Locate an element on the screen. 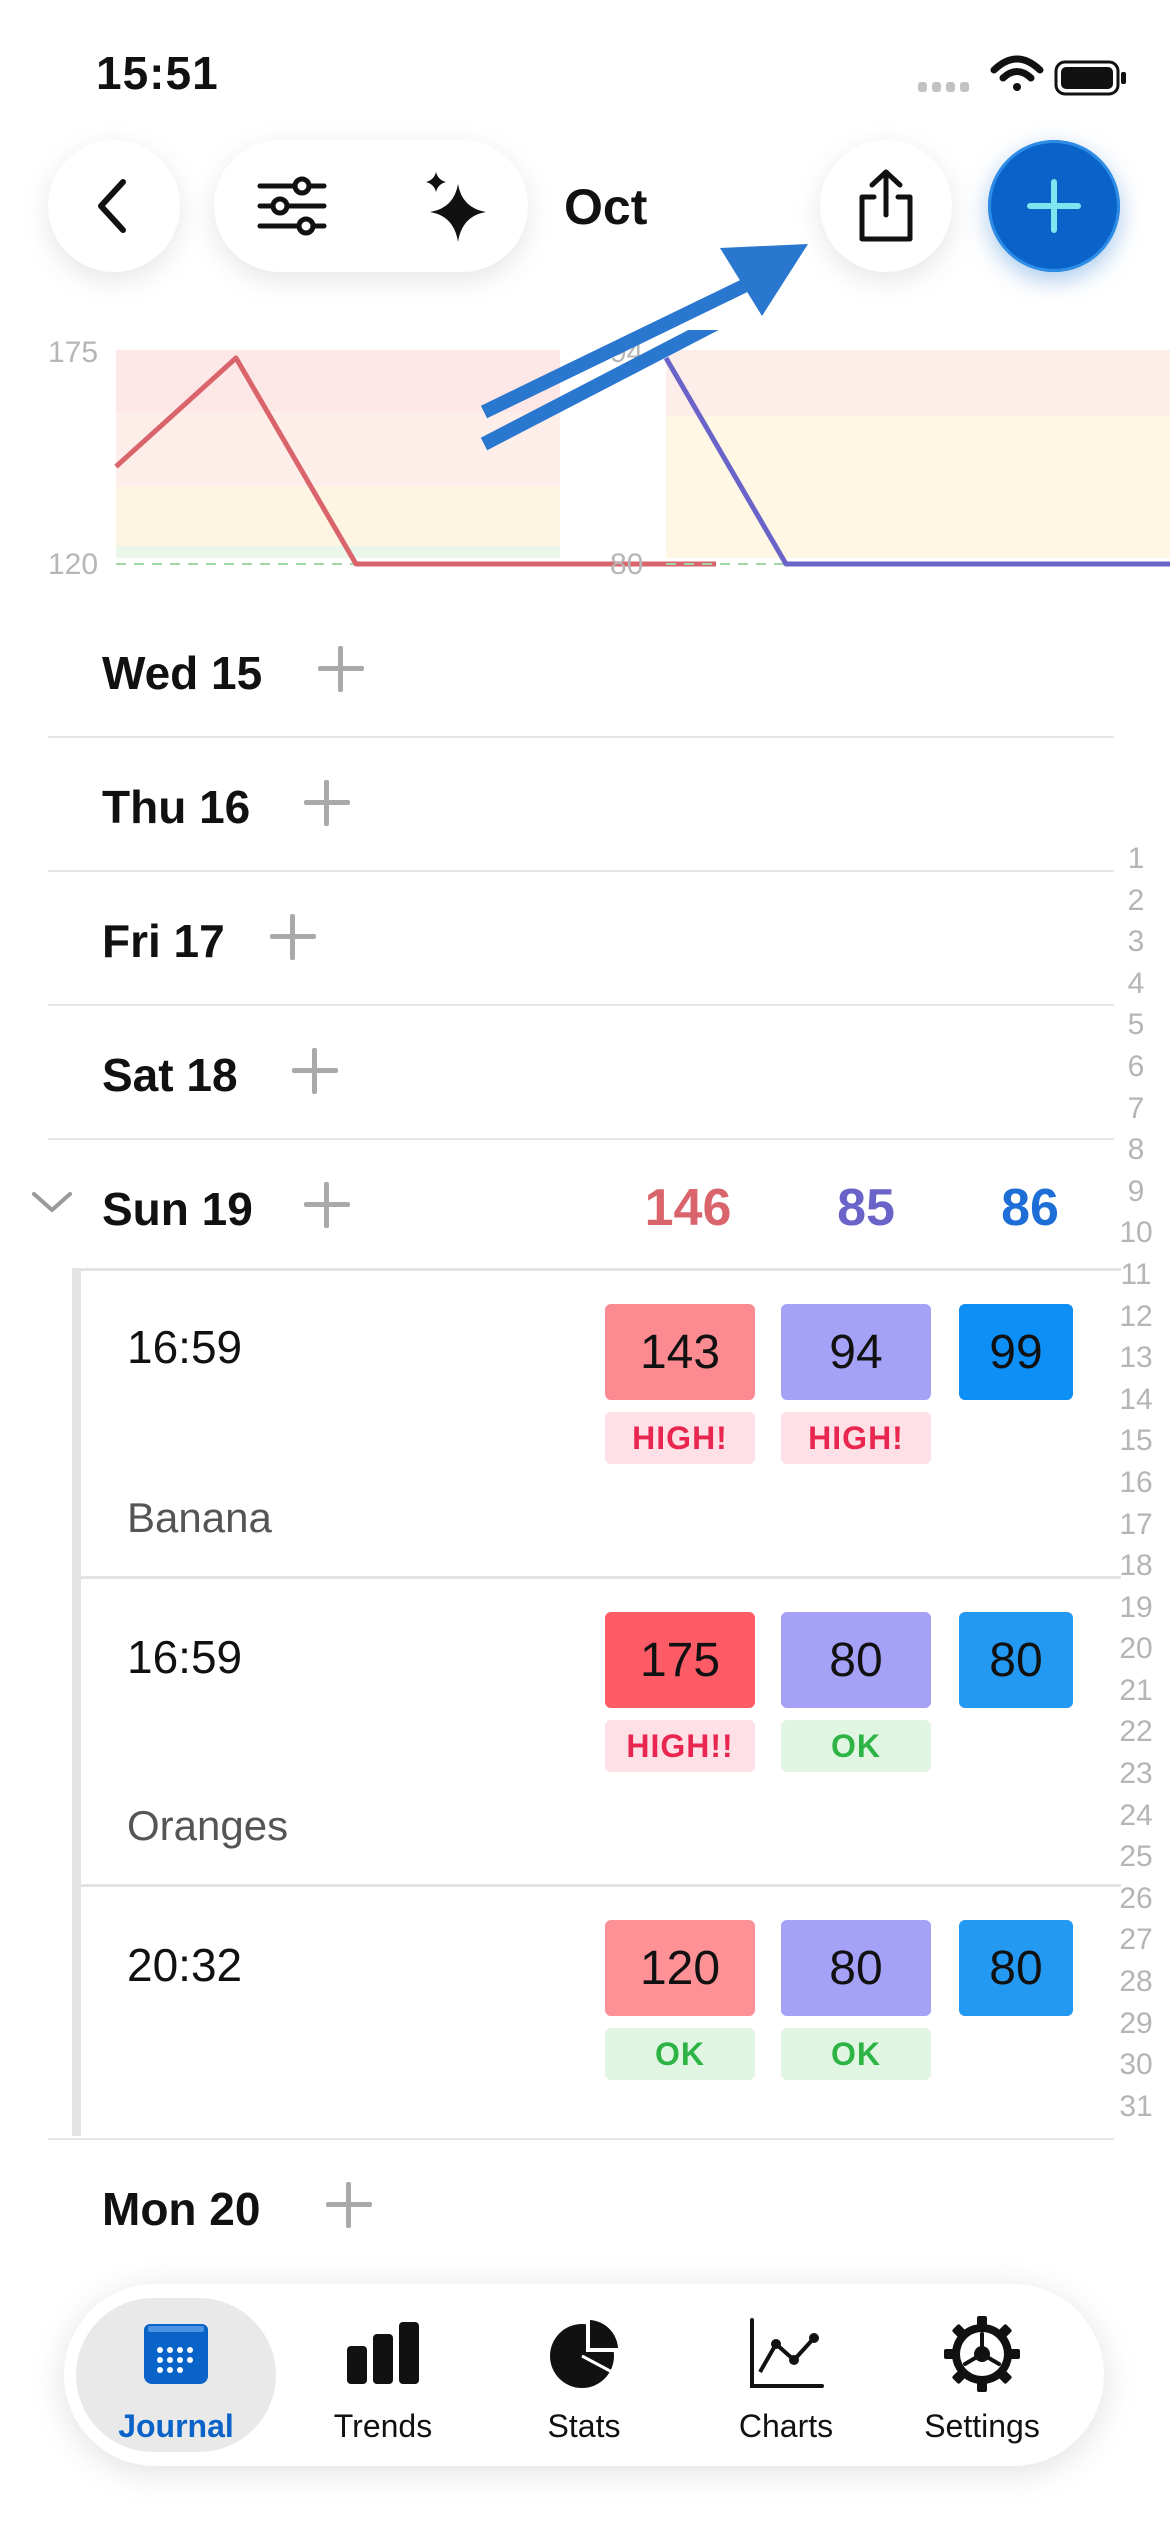 The width and height of the screenshot is (1170, 2532). gear-icon is located at coordinates (982, 2354).